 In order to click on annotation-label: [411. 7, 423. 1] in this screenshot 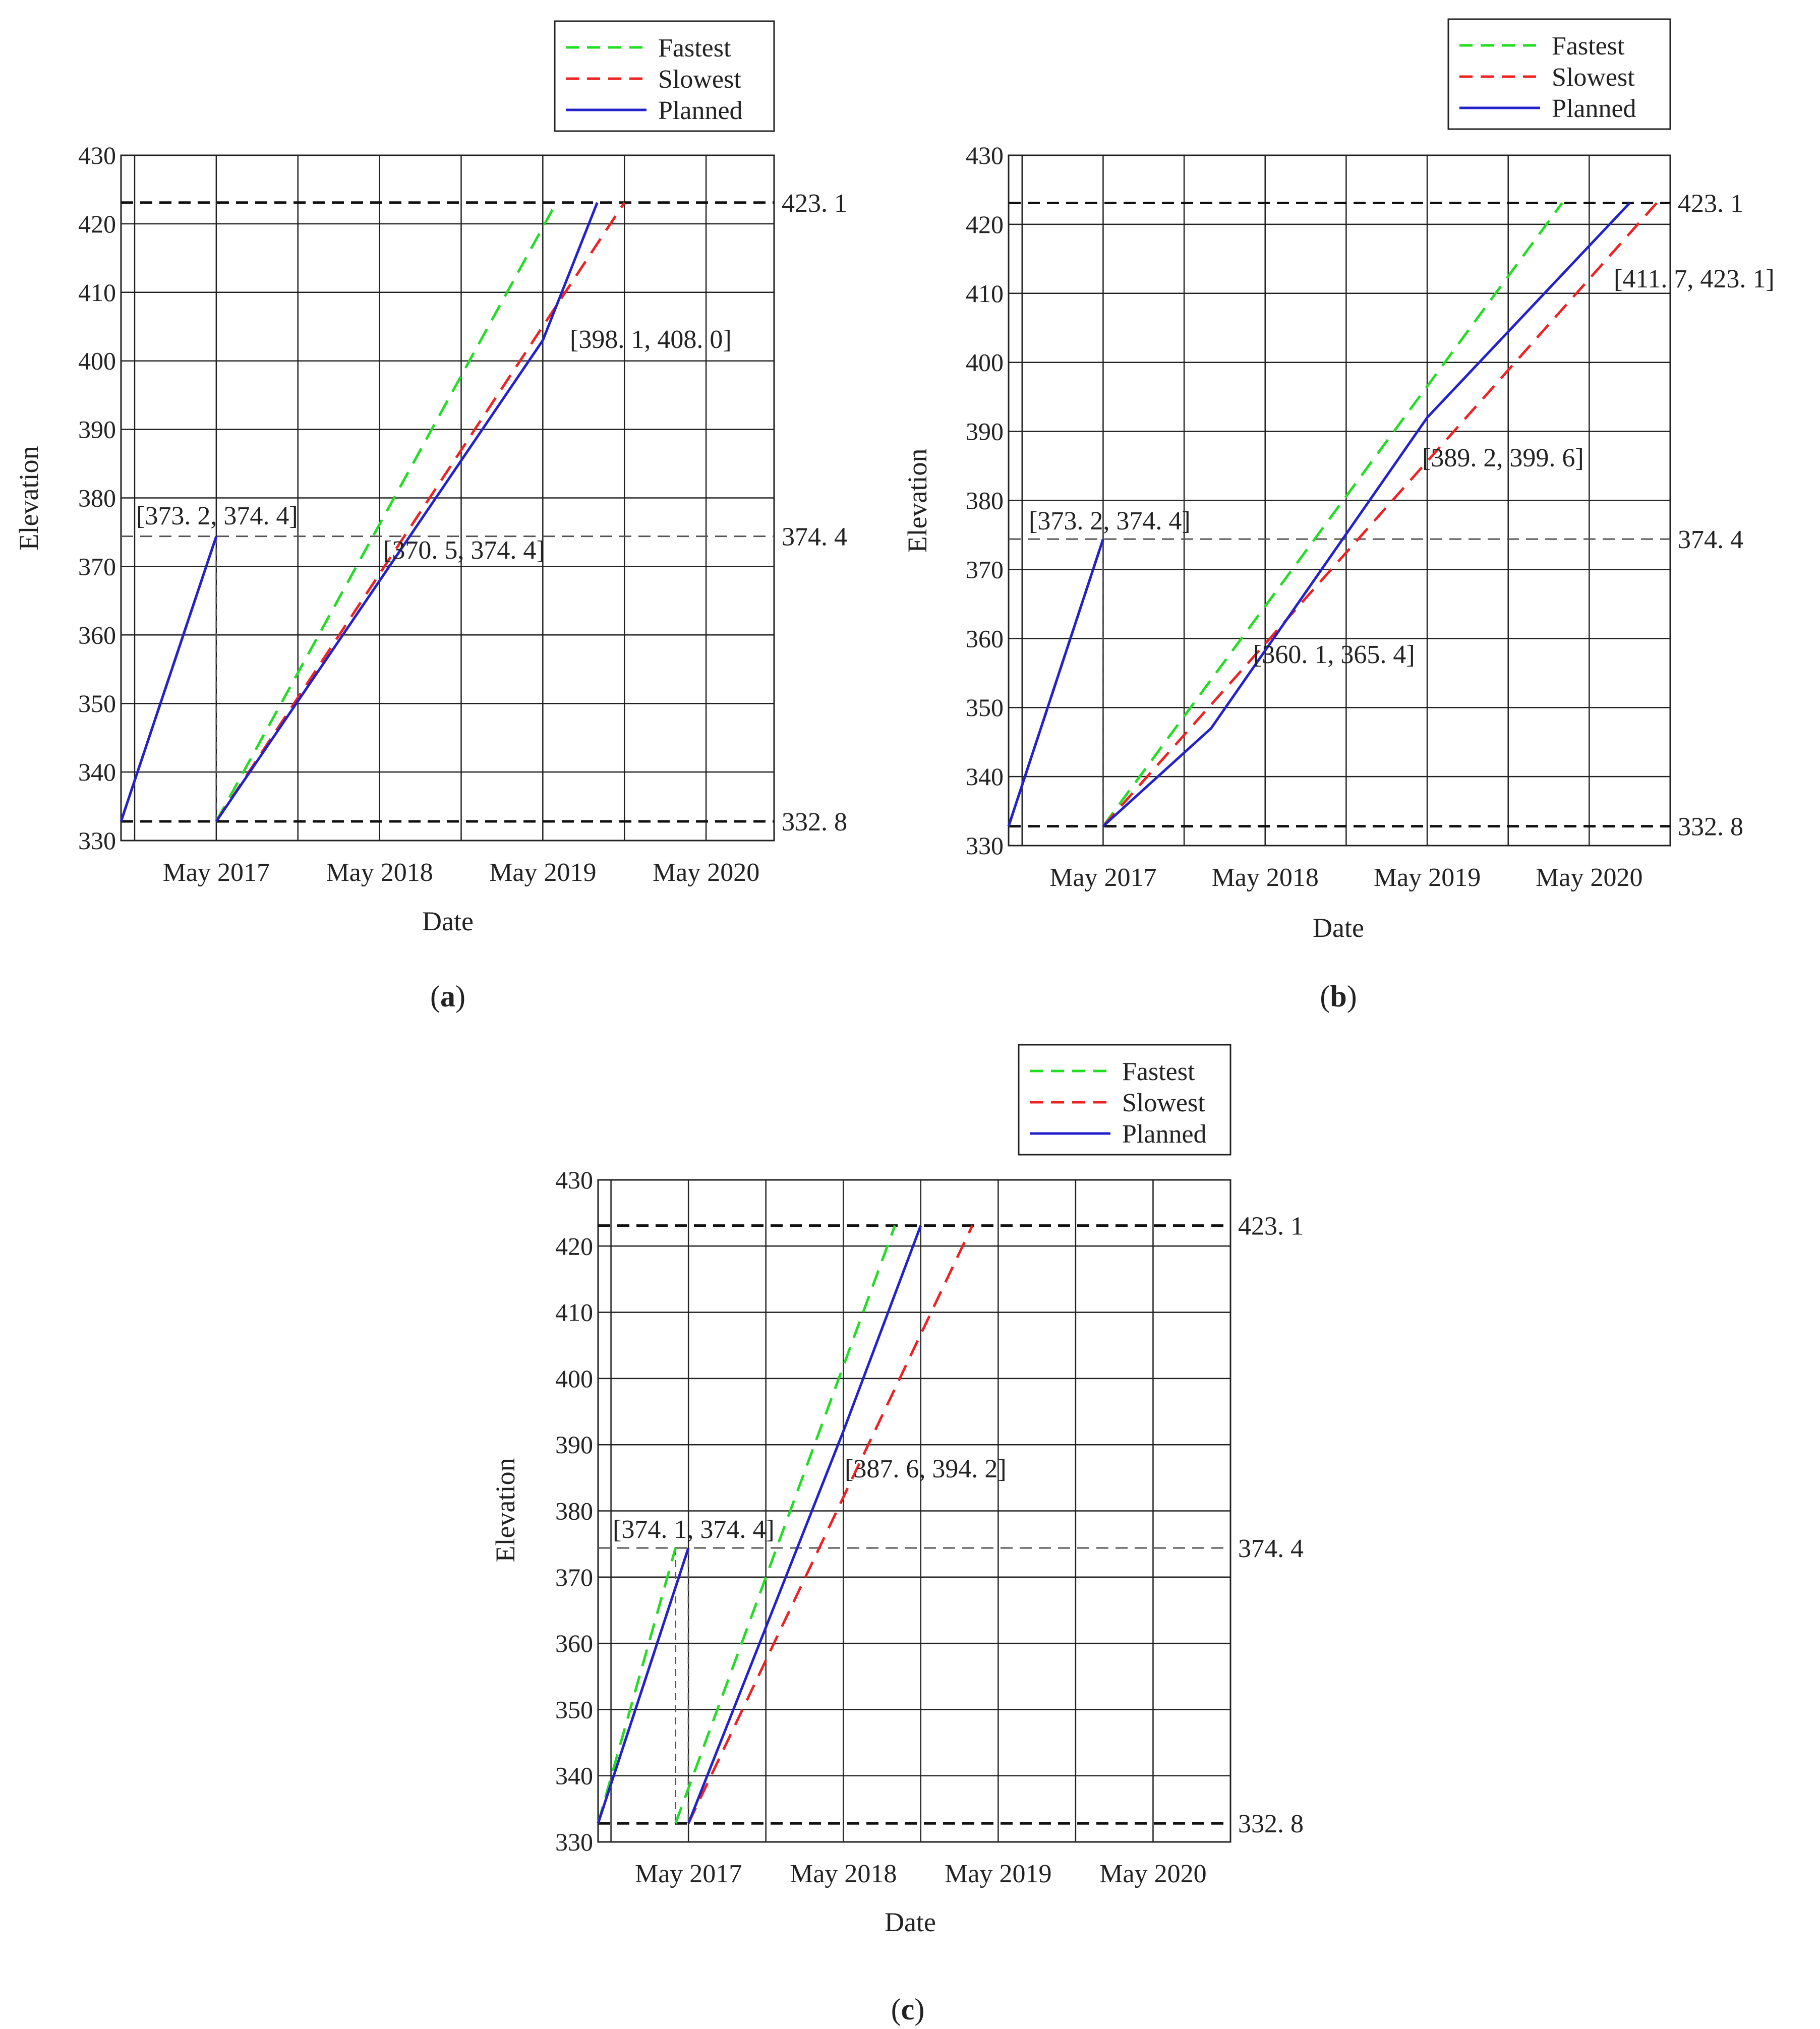, I will do `click(1695, 279)`.